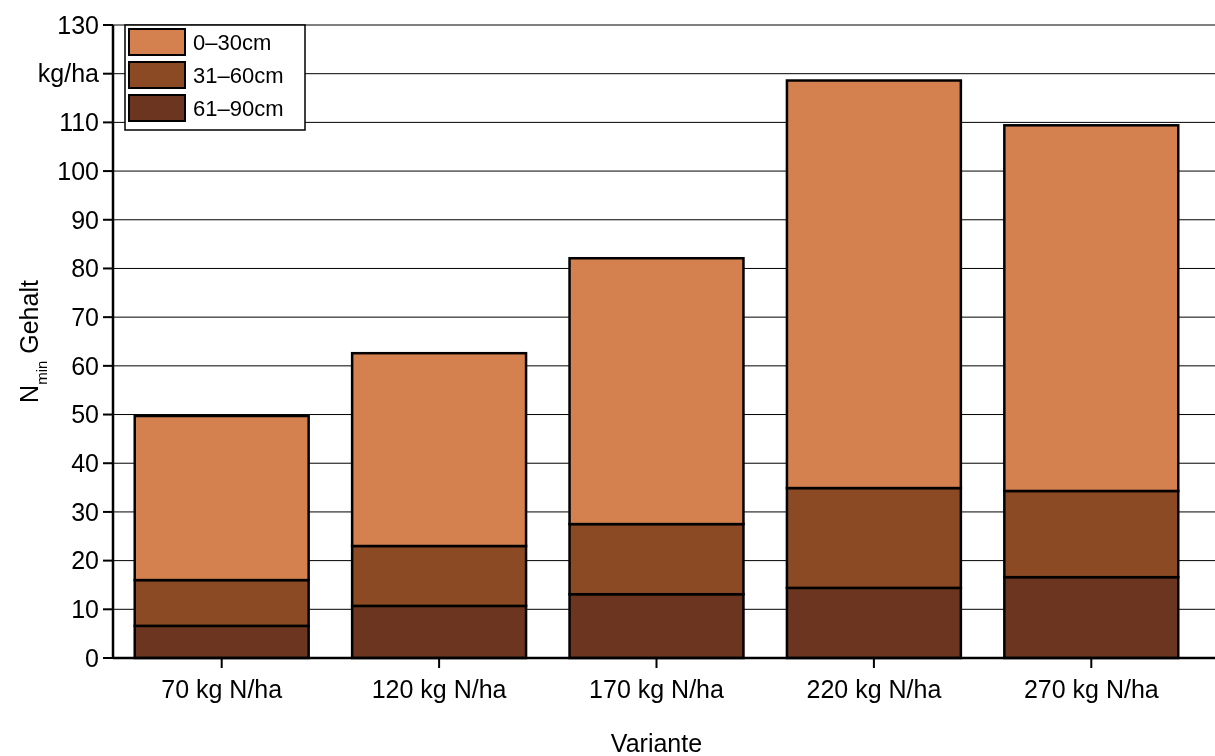  Describe the element at coordinates (238, 108) in the screenshot. I see `legend-label: 61–90cm` at that location.